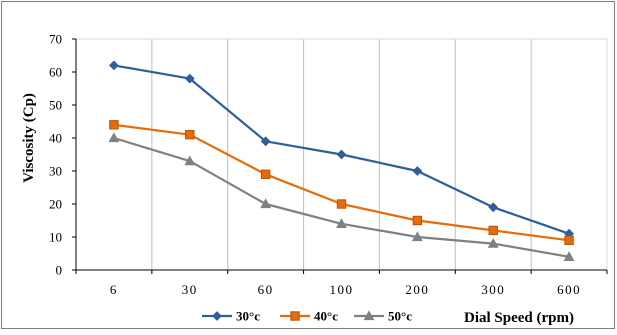  I want to click on y-tick-label: 20, so click(55, 204).